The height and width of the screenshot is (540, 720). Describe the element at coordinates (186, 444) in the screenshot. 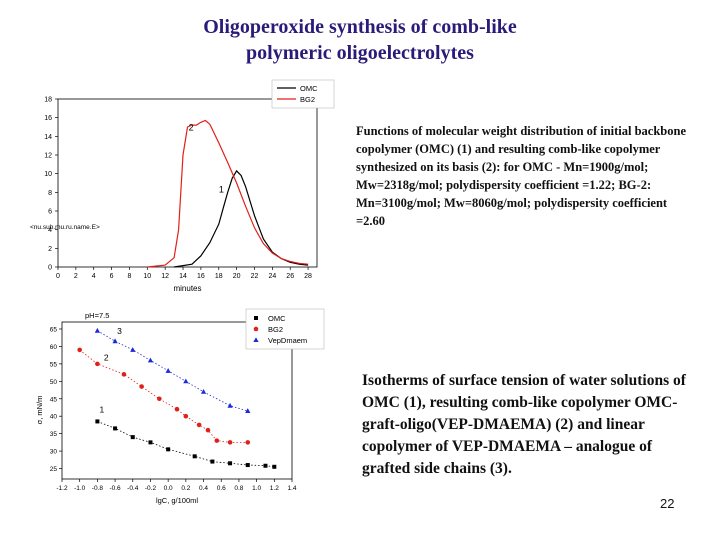

I see `series-trend-omc` at that location.